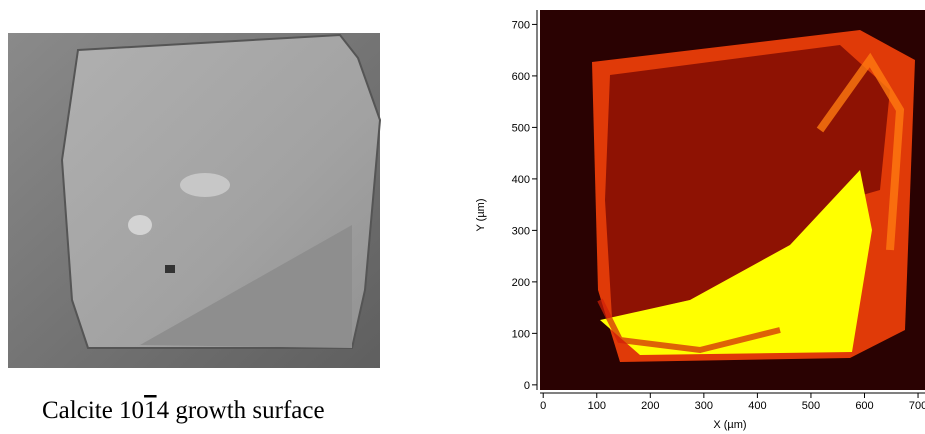  What do you see at coordinates (527, 386) in the screenshot?
I see `y-tick-label: 0` at bounding box center [527, 386].